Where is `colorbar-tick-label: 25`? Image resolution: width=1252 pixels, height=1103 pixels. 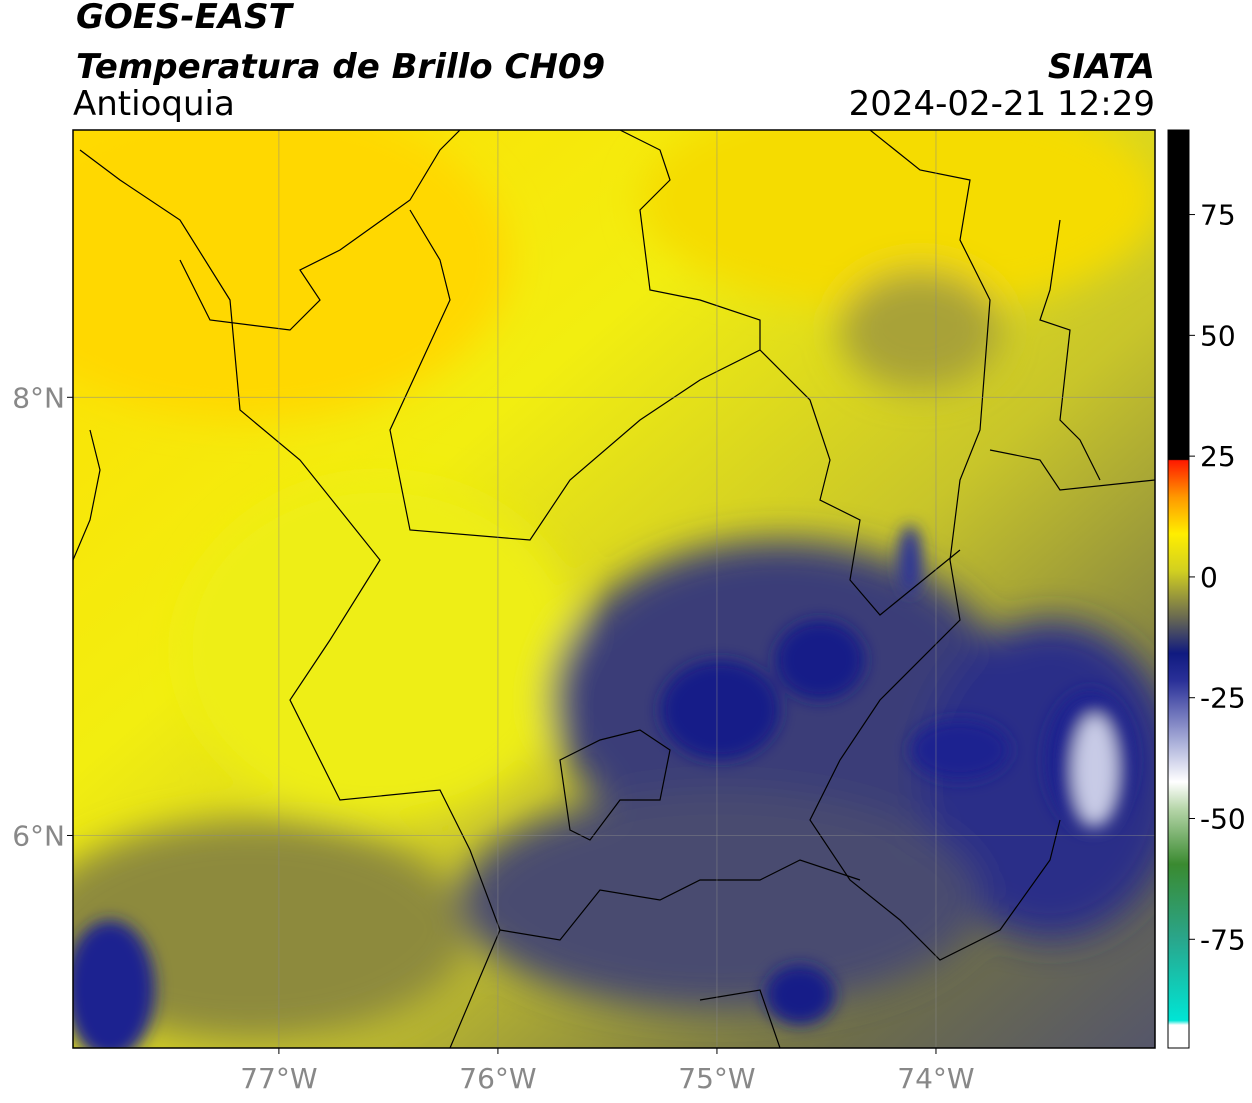 colorbar-tick-label: 25 is located at coordinates (1218, 456).